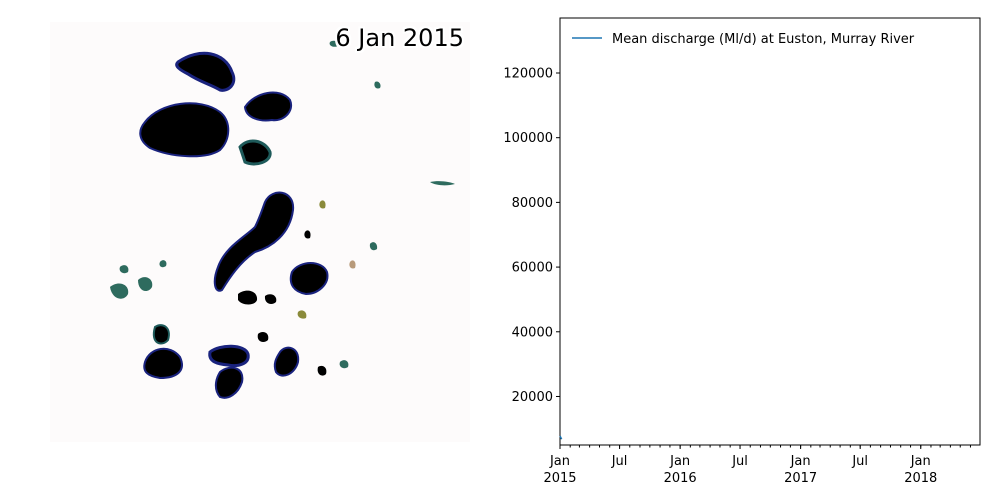 This screenshot has width=1000, height=500. Describe the element at coordinates (920, 478) in the screenshot. I see `x-tick-year-label: 2018` at that location.